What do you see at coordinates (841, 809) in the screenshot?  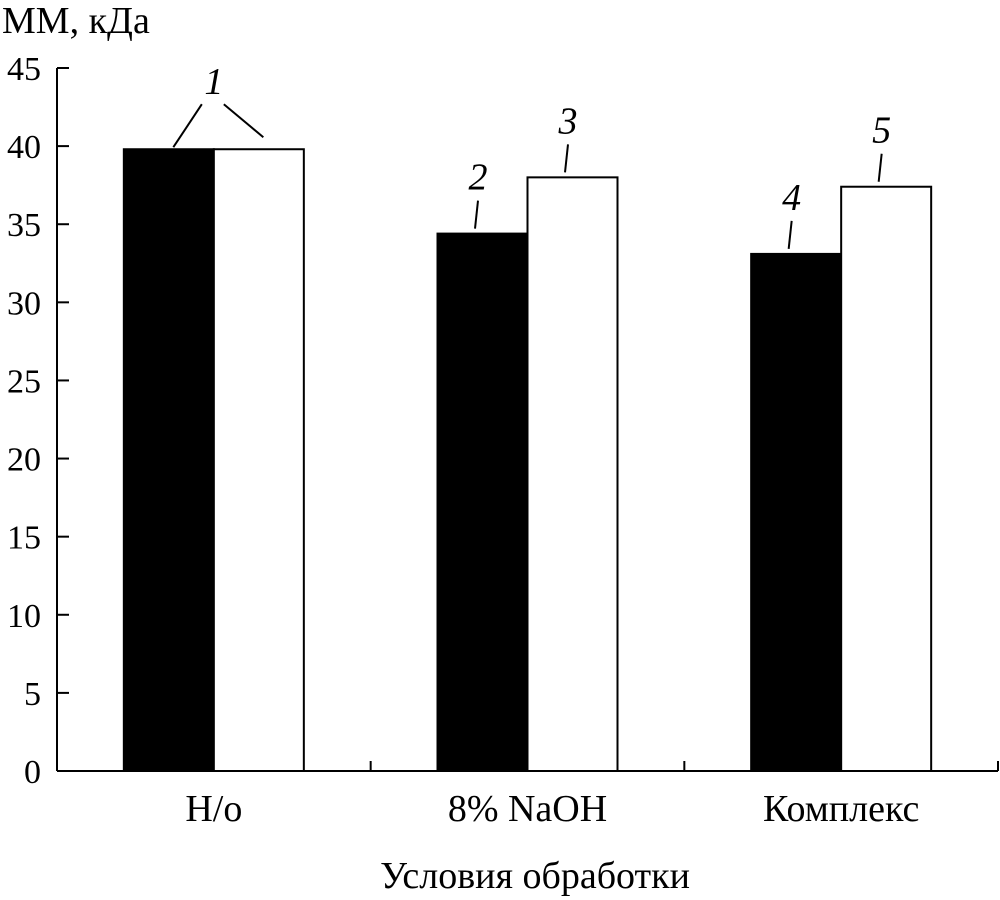 I see `x-category-label: Комплекс` at bounding box center [841, 809].